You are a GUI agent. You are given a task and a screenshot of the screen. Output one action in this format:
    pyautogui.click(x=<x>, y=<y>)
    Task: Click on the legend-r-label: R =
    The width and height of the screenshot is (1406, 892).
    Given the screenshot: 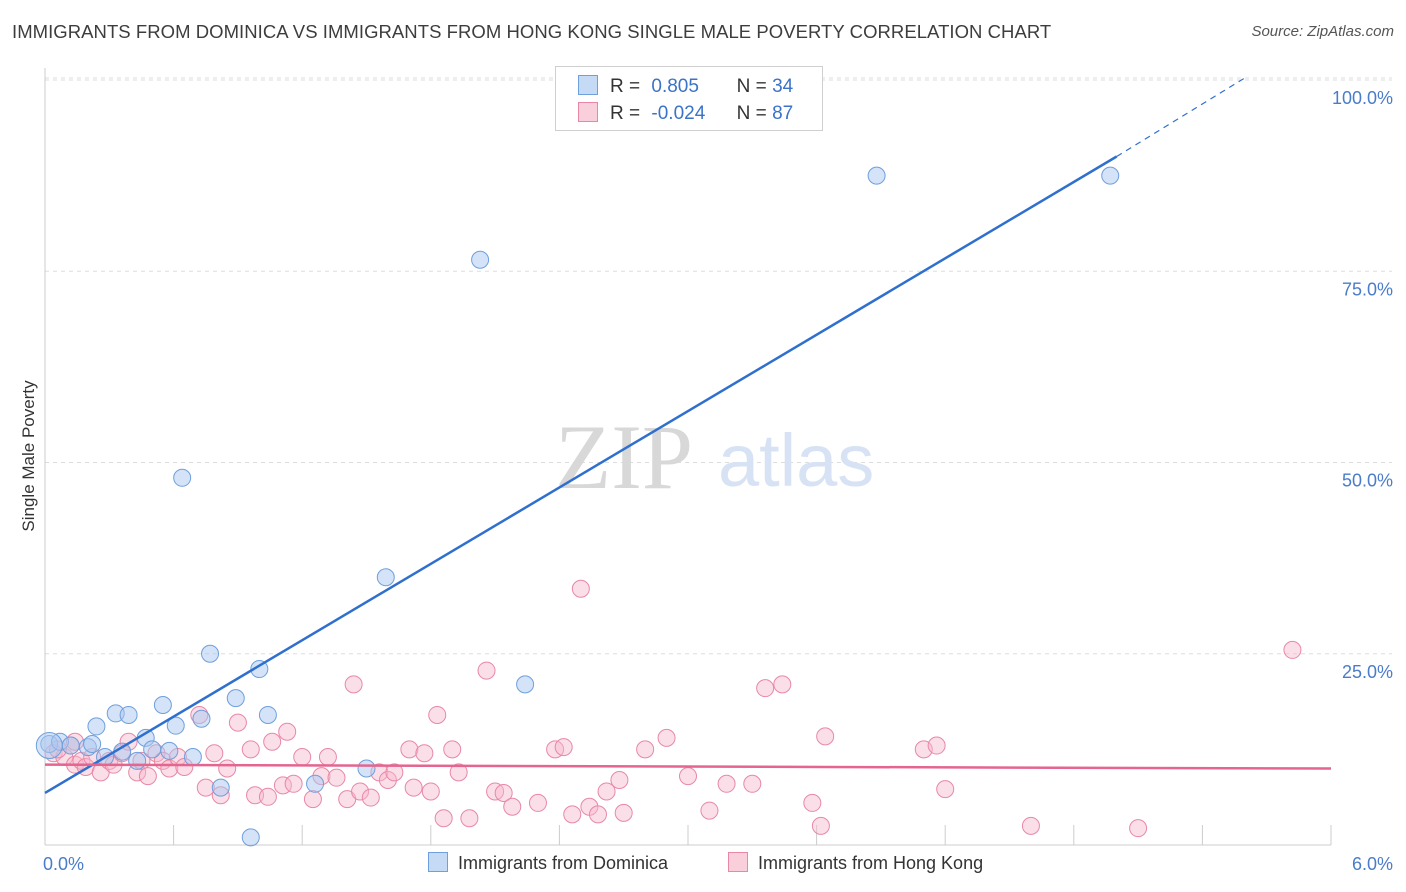 What is the action you would take?
    pyautogui.click(x=625, y=86)
    